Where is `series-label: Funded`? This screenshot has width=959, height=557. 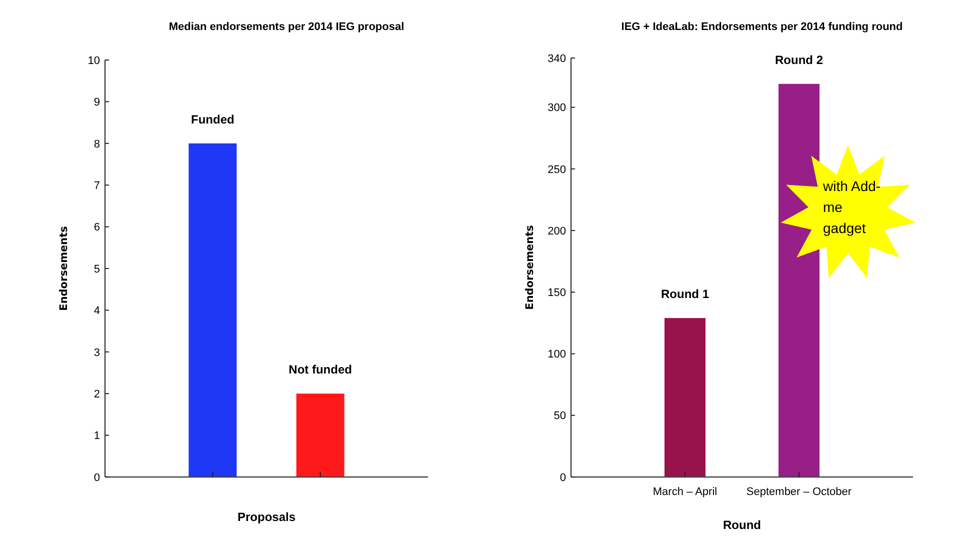
series-label: Funded is located at coordinates (212, 119).